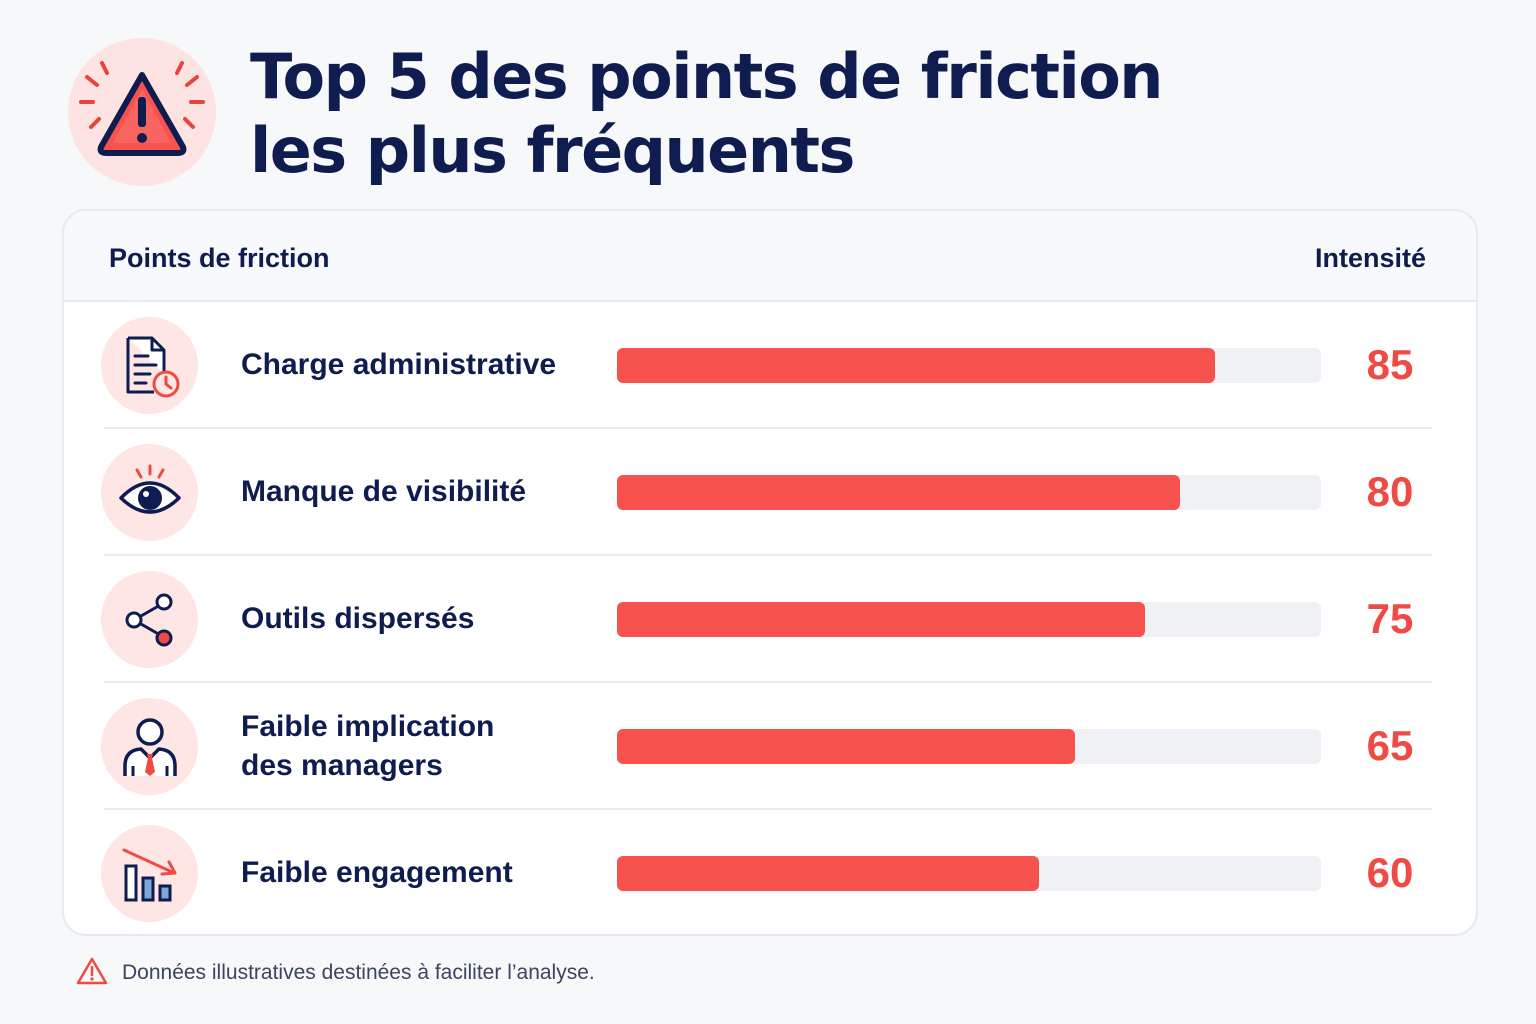 The height and width of the screenshot is (1024, 1536). What do you see at coordinates (342, 765) in the screenshot?
I see `row-label-line-2: des managers` at bounding box center [342, 765].